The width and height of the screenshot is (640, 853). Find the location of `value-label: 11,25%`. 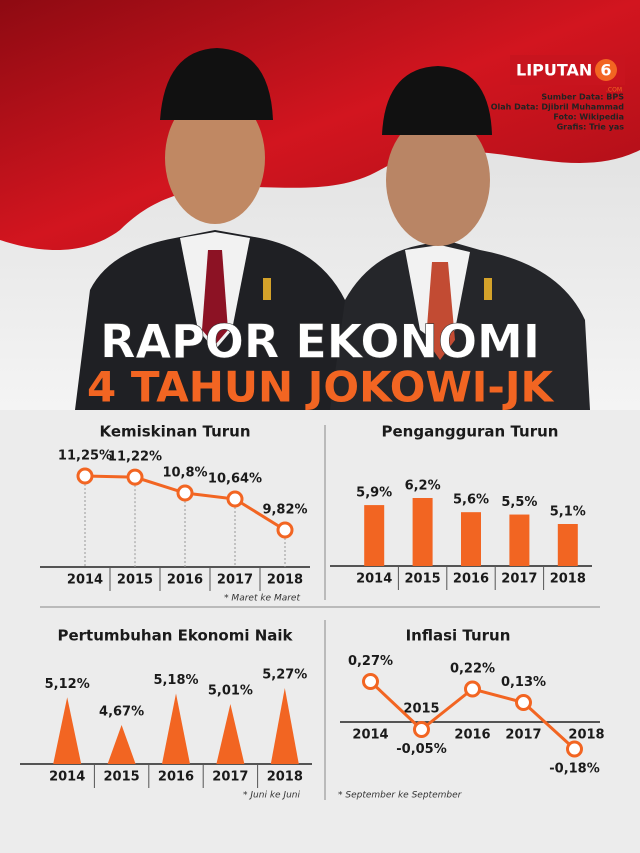

value-label: 11,25% is located at coordinates (85, 456).